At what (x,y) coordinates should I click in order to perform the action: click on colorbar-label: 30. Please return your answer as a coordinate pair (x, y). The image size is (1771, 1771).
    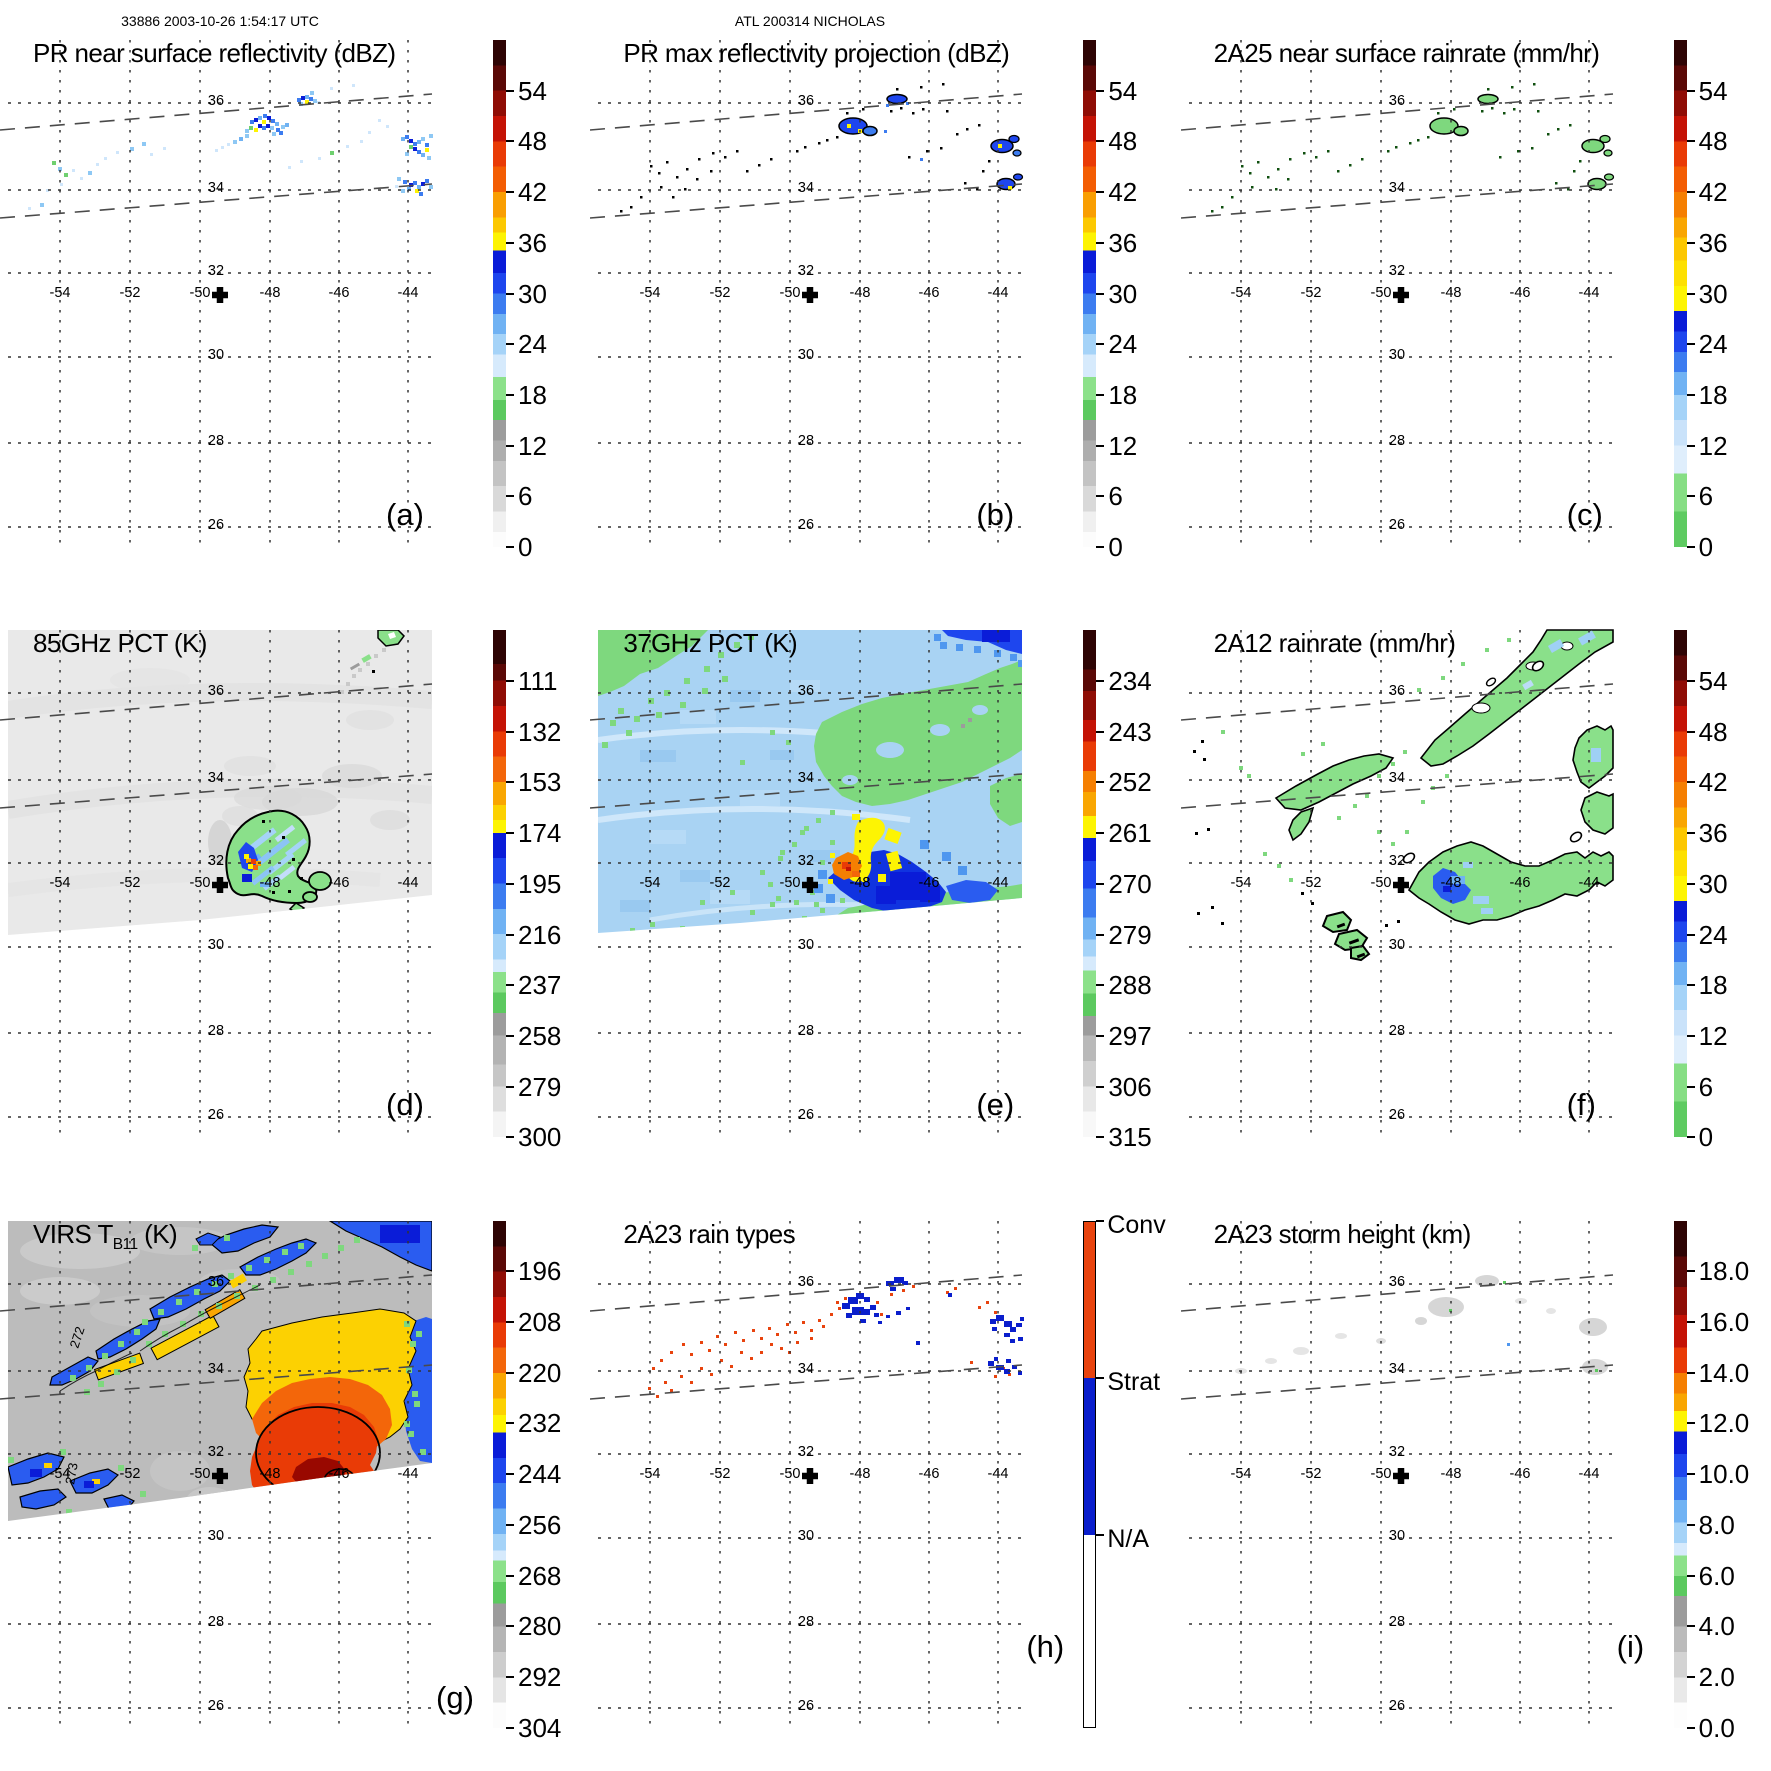
    Looking at the image, I should click on (532, 293).